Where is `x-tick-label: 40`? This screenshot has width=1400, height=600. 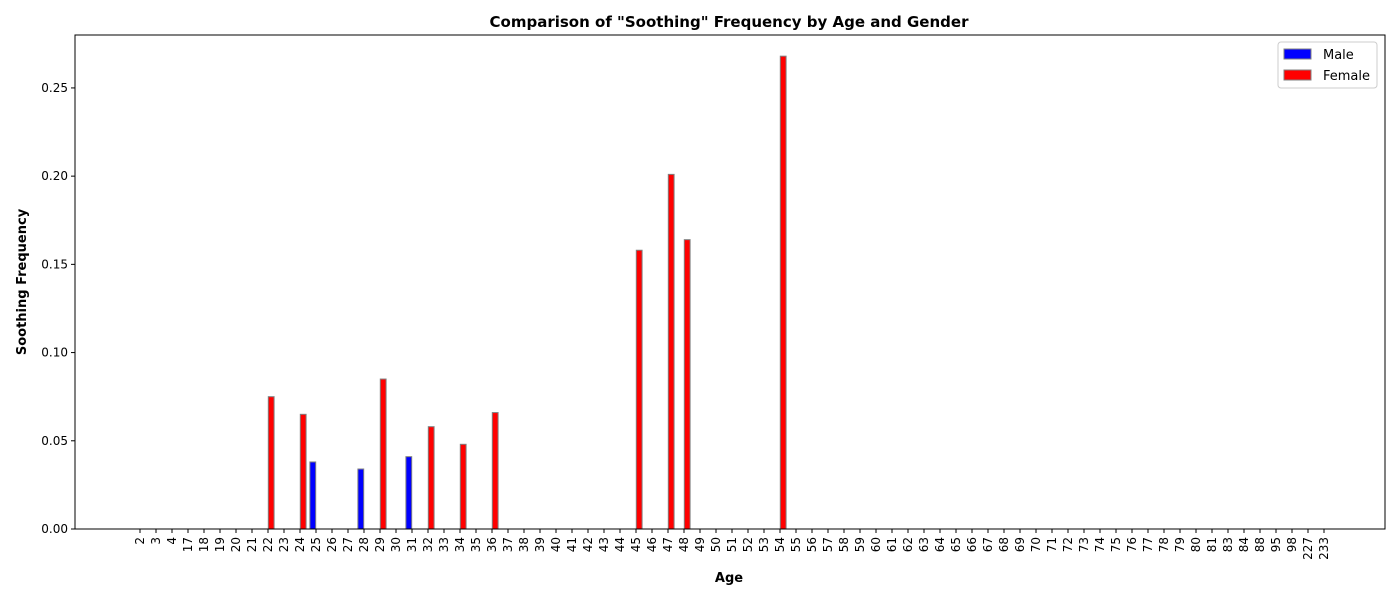 x-tick-label: 40 is located at coordinates (556, 544).